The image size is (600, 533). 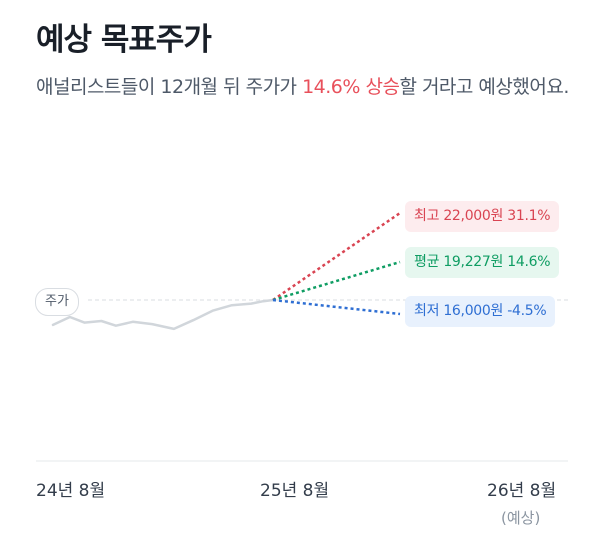 I want to click on x-tick-label: 26년 8월, so click(x=522, y=491).